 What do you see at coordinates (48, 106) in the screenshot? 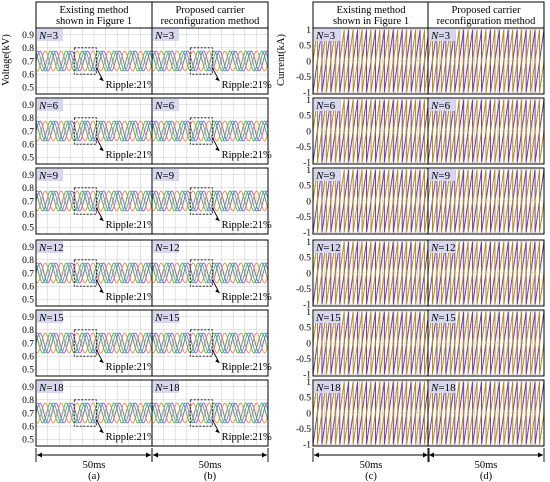
I see `n-label: N=6` at bounding box center [48, 106].